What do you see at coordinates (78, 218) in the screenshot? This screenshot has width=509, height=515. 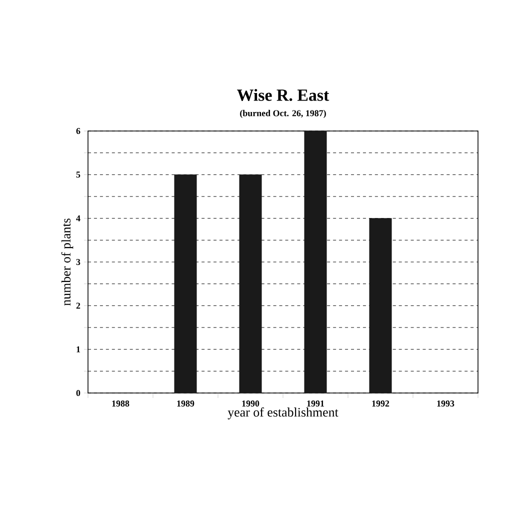 I see `y-tick-label: 4` at bounding box center [78, 218].